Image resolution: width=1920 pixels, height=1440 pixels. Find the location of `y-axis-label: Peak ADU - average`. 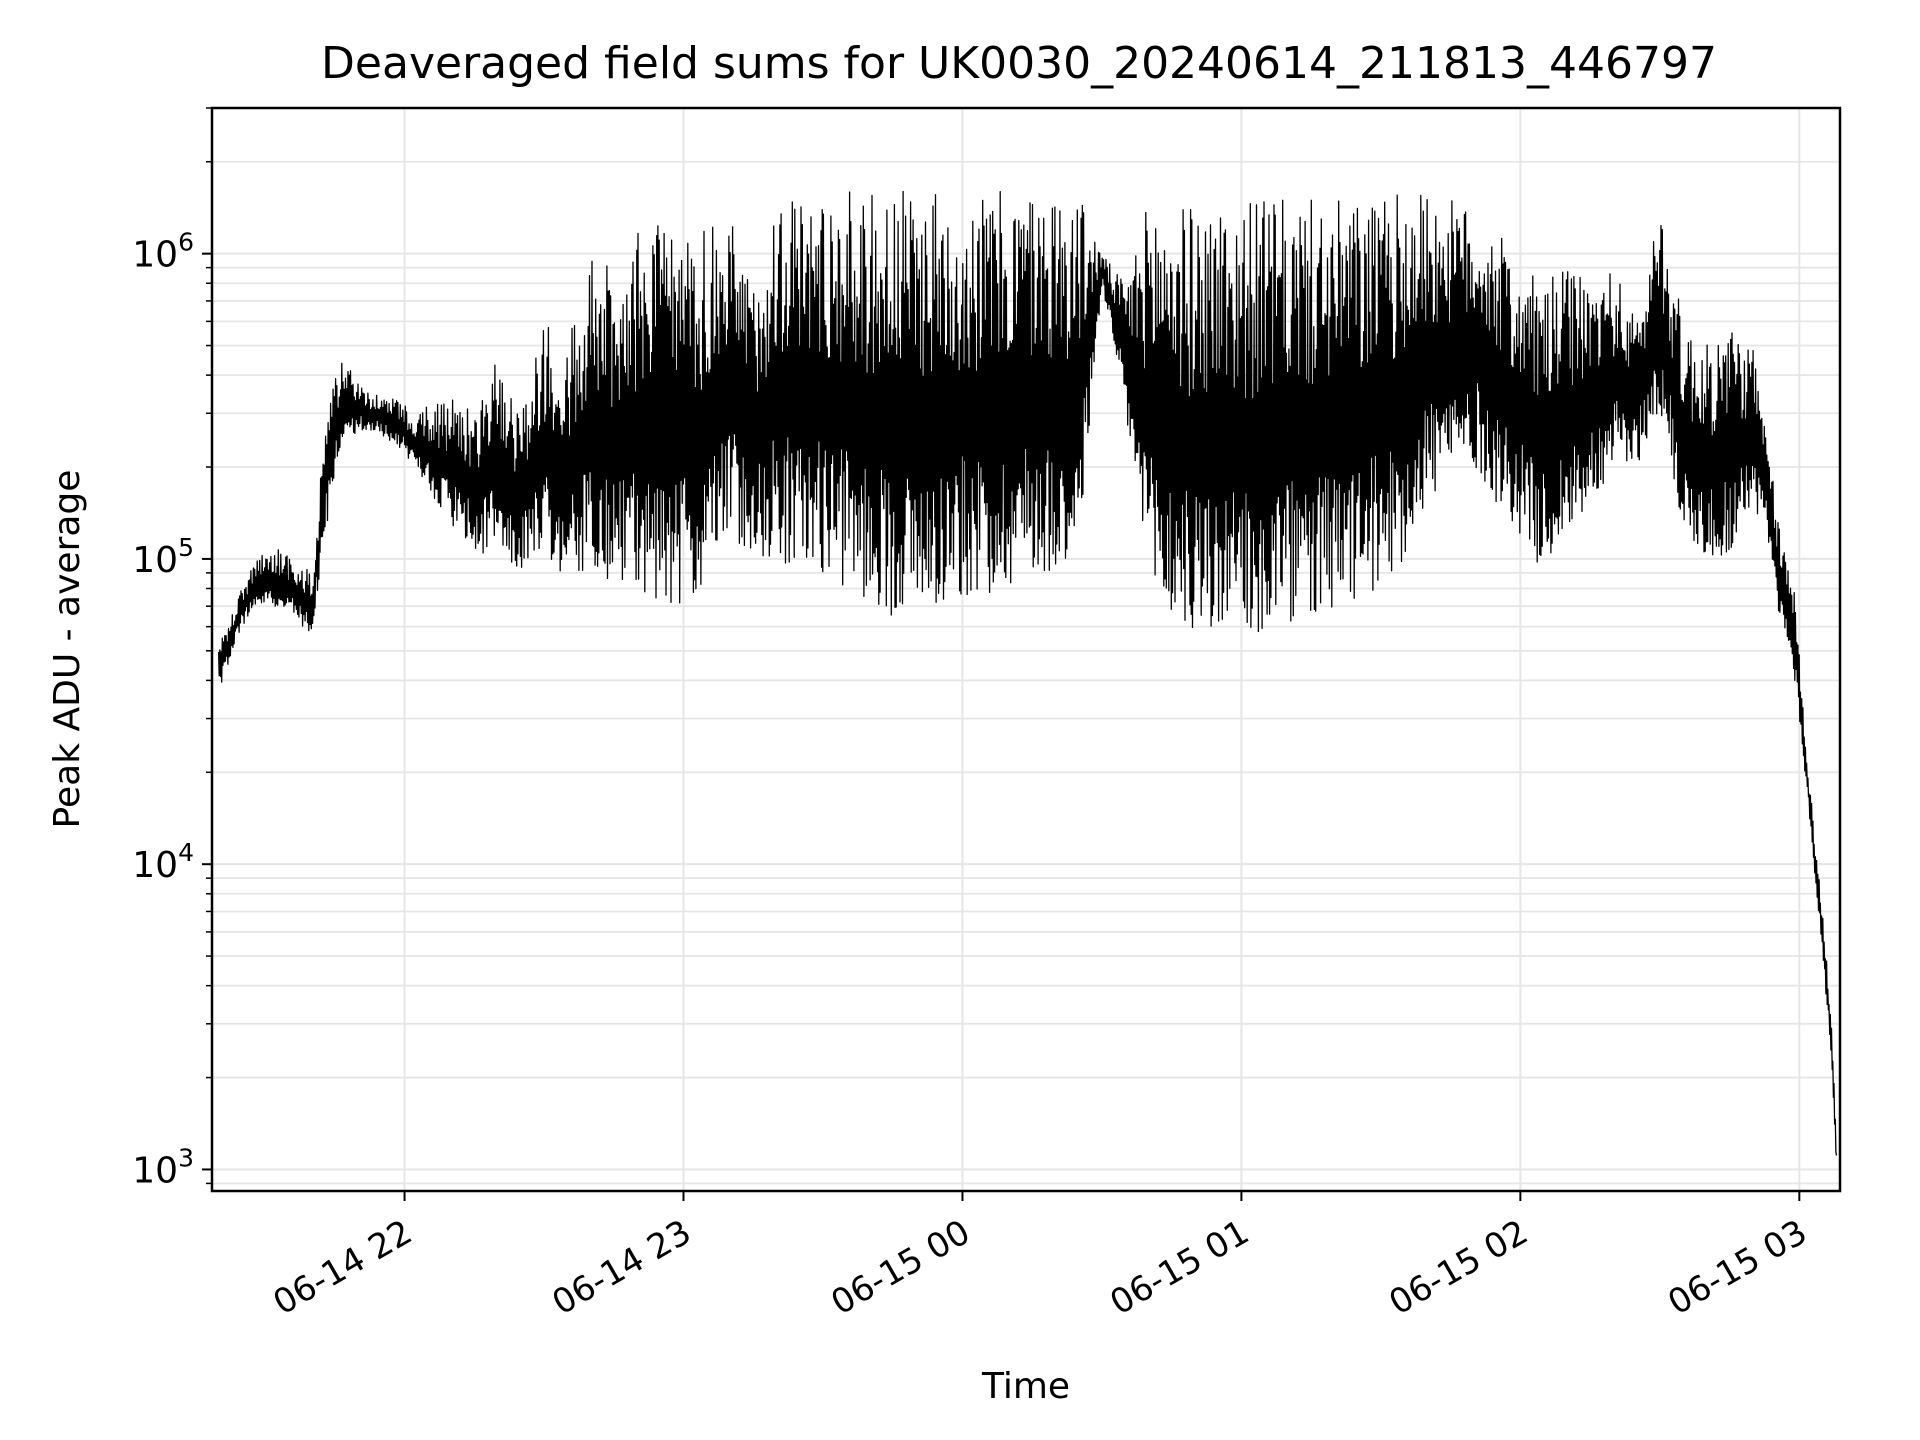

y-axis-label: Peak ADU - average is located at coordinates (67, 649).